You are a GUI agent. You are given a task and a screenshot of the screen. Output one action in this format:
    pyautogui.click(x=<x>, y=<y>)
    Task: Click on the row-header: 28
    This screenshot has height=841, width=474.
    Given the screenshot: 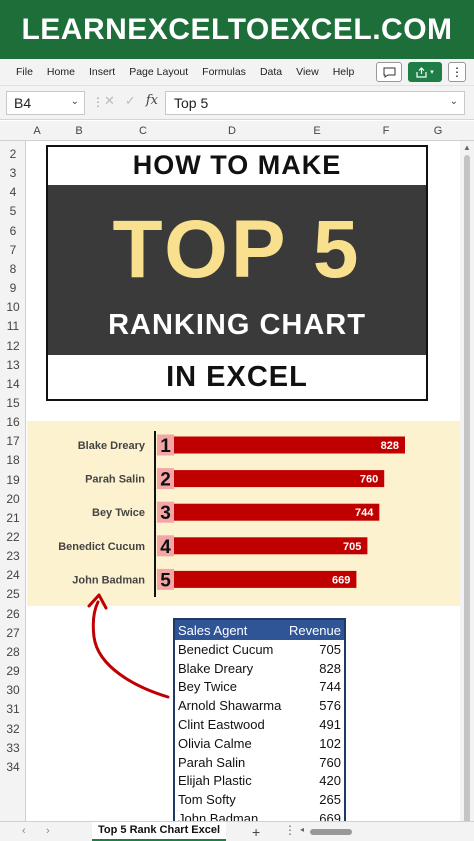 What is the action you would take?
    pyautogui.click(x=13, y=652)
    